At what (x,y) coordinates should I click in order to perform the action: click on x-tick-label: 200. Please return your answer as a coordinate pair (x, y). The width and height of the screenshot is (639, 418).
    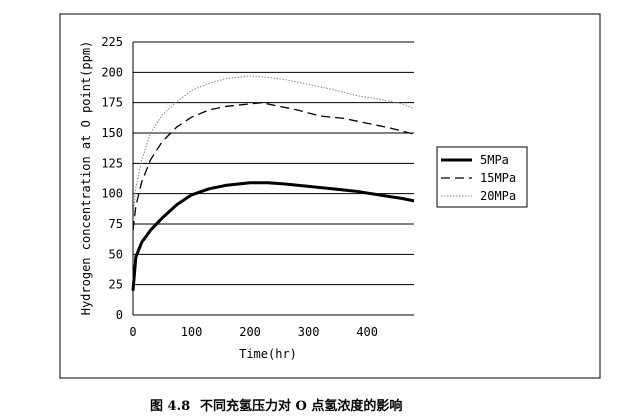
    Looking at the image, I should click on (250, 332).